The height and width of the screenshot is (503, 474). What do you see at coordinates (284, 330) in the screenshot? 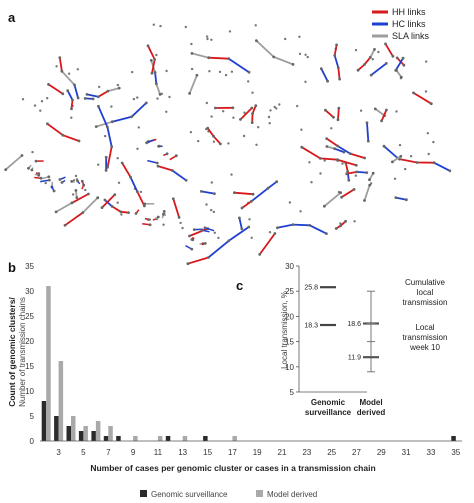
I see `inset-ylabel: Local transmission, %` at bounding box center [284, 330].